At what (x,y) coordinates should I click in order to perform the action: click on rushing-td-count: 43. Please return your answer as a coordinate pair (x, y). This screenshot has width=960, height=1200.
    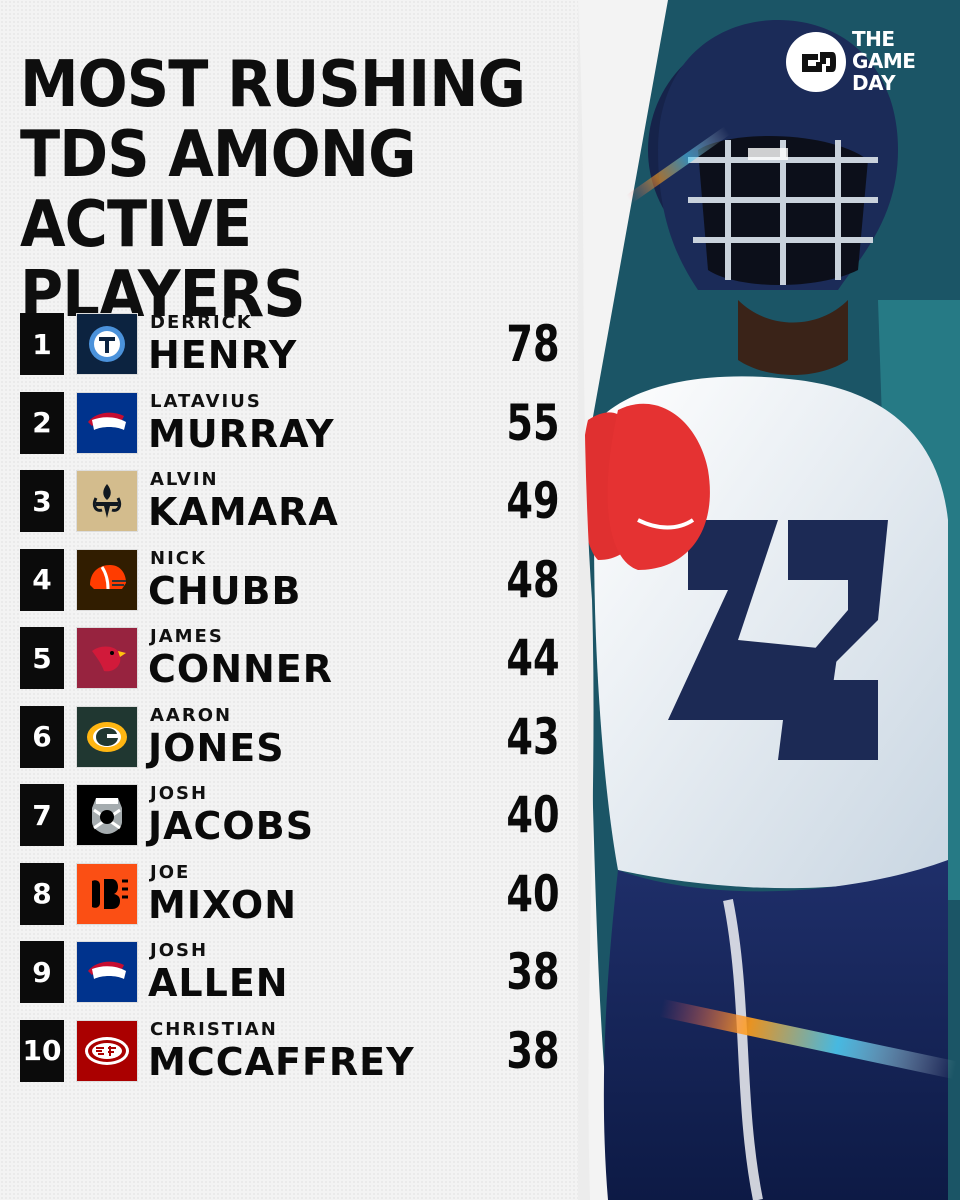
    Looking at the image, I should click on (533, 736).